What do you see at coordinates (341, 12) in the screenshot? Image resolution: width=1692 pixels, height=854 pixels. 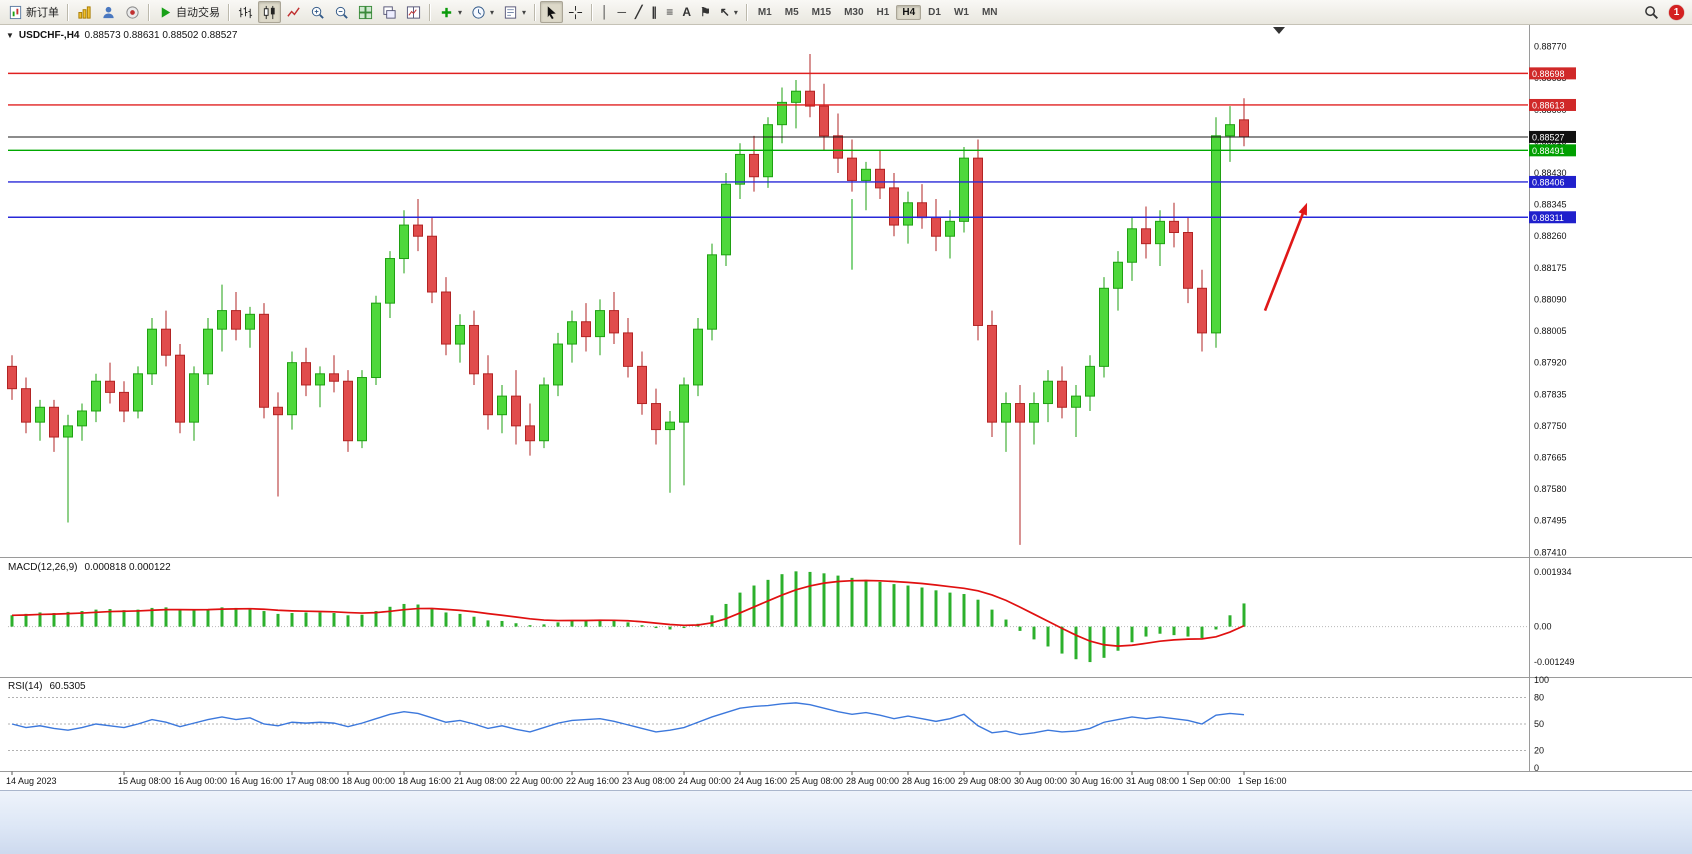 I see `zoom-out-button` at bounding box center [341, 12].